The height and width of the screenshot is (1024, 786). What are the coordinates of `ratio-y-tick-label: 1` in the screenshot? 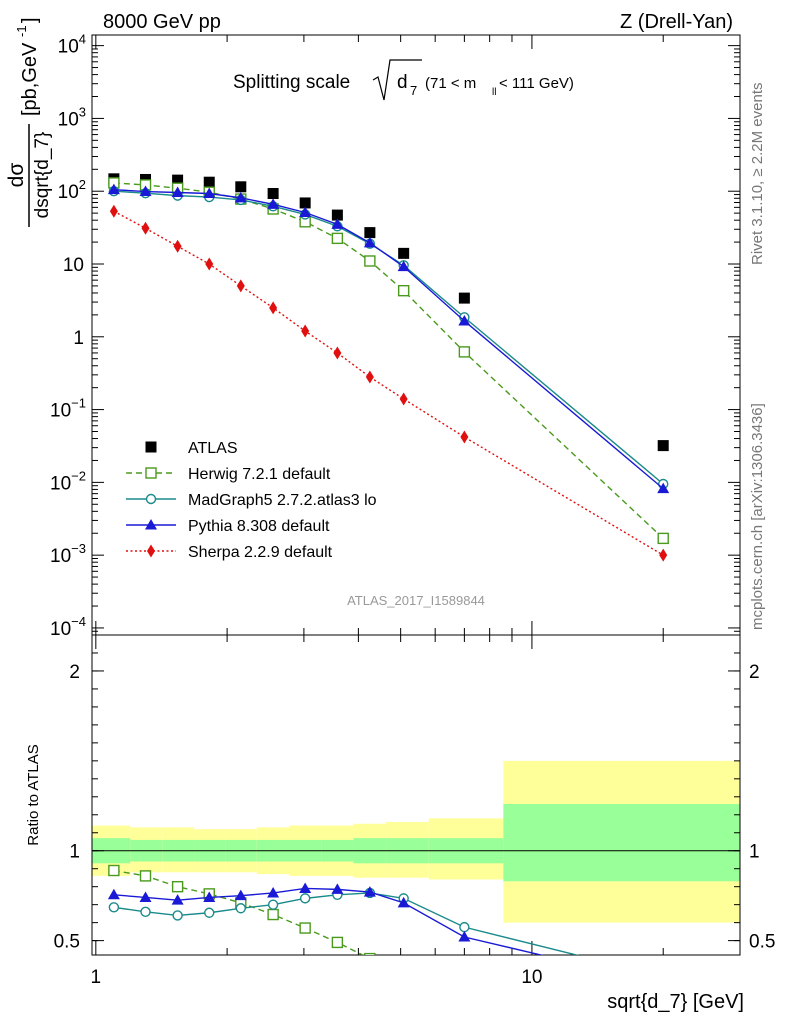 It's located at (74, 852).